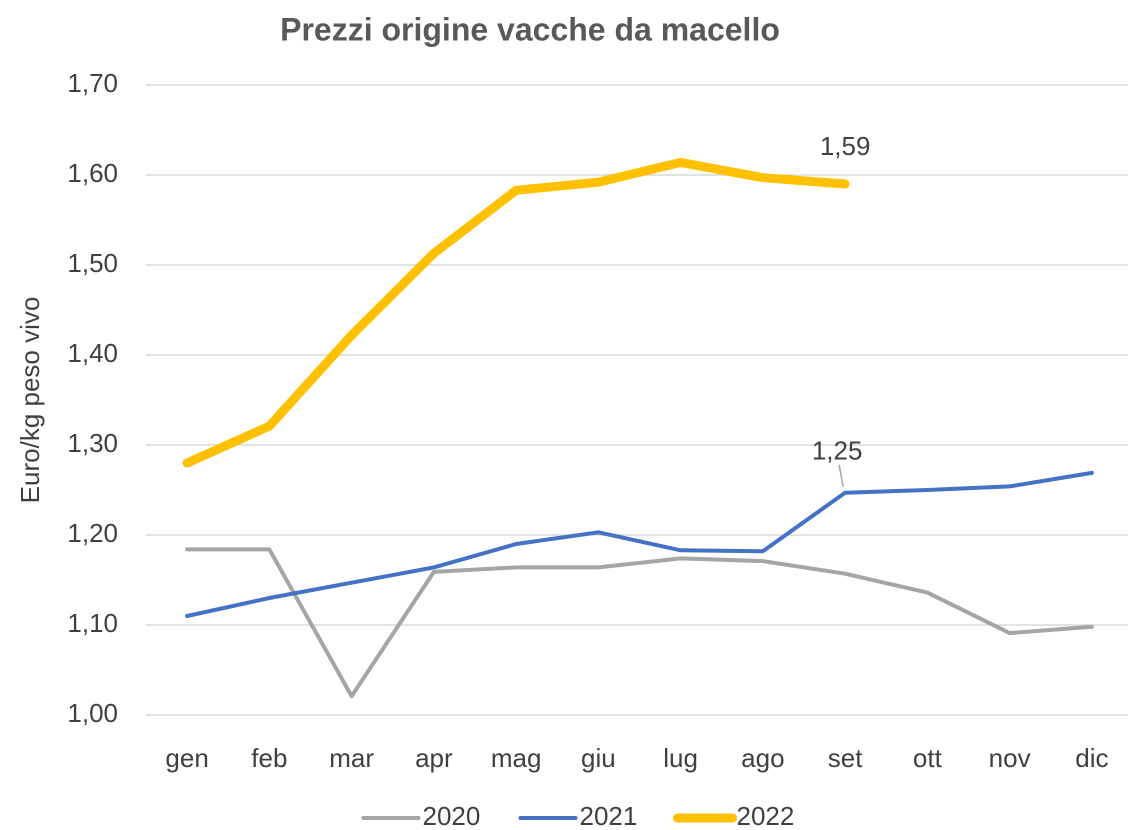  Describe the element at coordinates (434, 758) in the screenshot. I see `x-tick-label: apr` at that location.